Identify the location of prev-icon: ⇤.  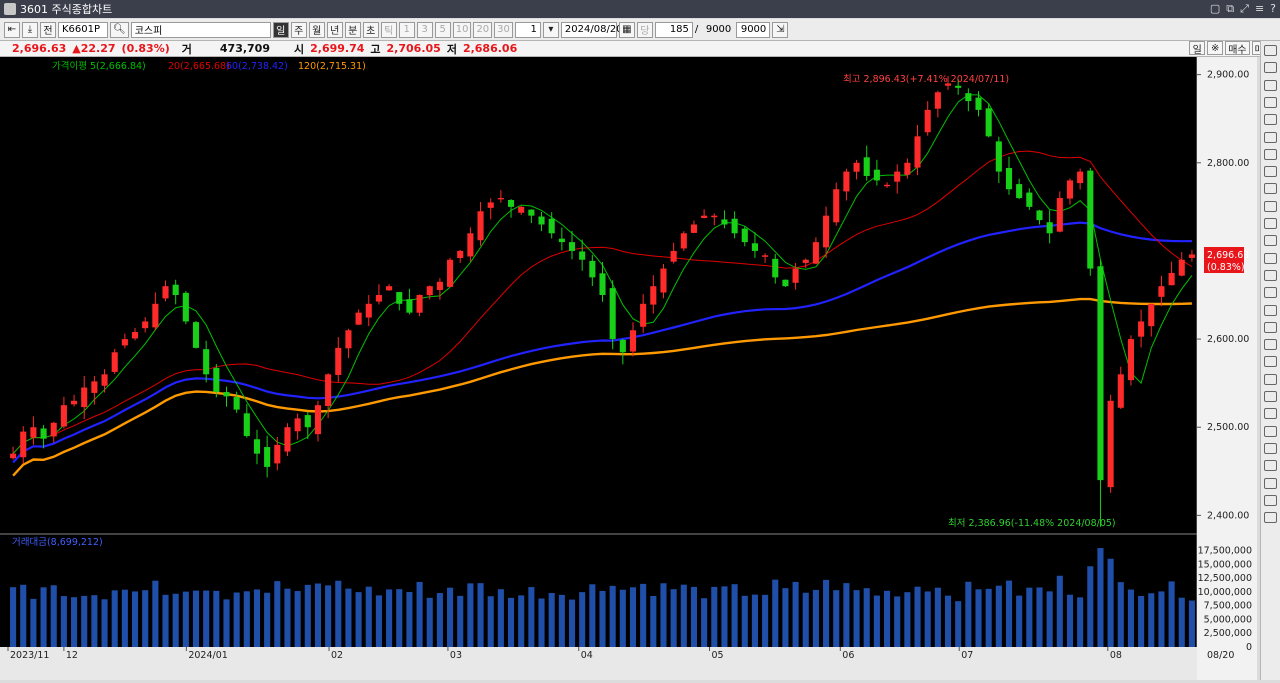
(12, 29).